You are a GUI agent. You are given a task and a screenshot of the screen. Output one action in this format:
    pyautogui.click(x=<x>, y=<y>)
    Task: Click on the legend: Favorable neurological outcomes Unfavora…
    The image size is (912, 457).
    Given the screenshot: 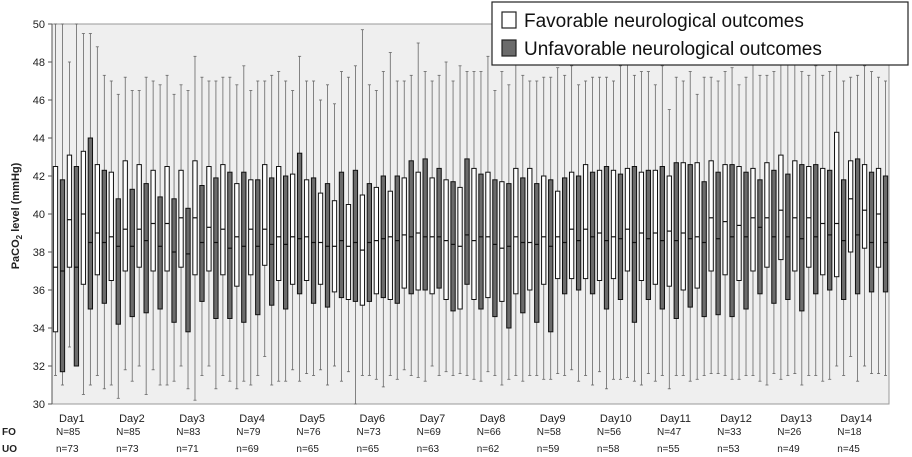 What is the action you would take?
    pyautogui.click(x=700, y=33)
    